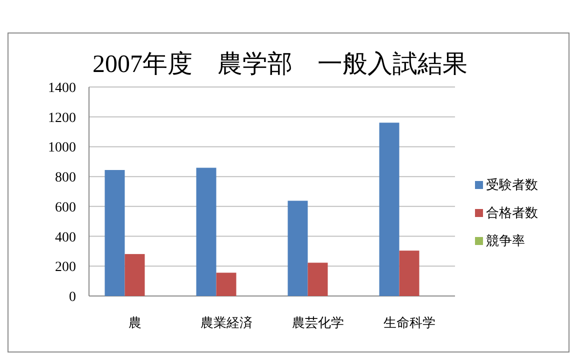 The image size is (578, 358). Describe the element at coordinates (65, 238) in the screenshot. I see `y-tick-label: 400` at that location.